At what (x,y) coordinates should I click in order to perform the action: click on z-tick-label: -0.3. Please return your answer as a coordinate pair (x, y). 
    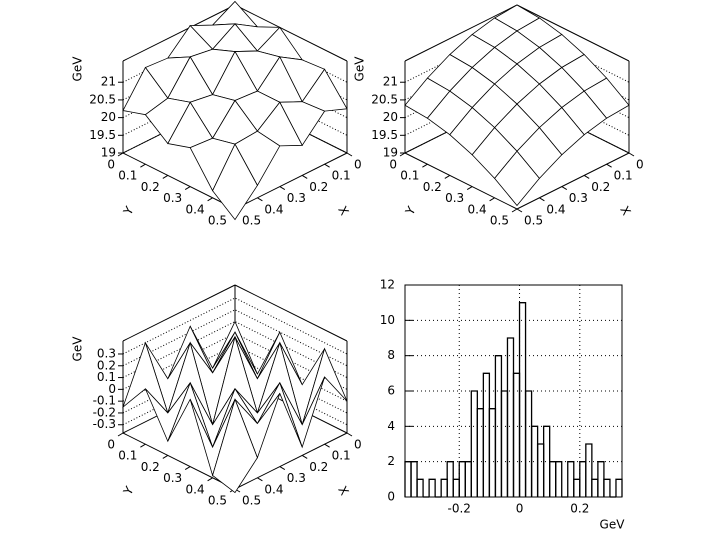
    Looking at the image, I should click on (104, 424).